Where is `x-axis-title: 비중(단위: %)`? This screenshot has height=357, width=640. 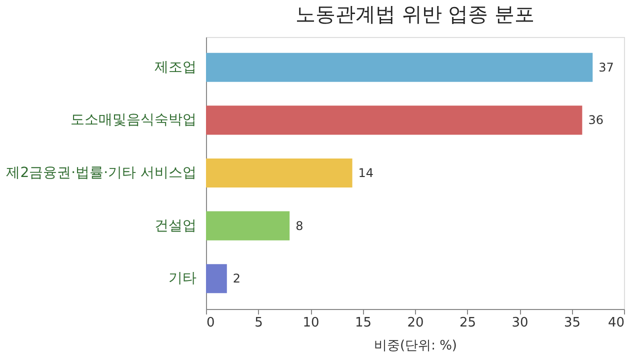
x-axis-title: 비중(단위: %) is located at coordinates (416, 346).